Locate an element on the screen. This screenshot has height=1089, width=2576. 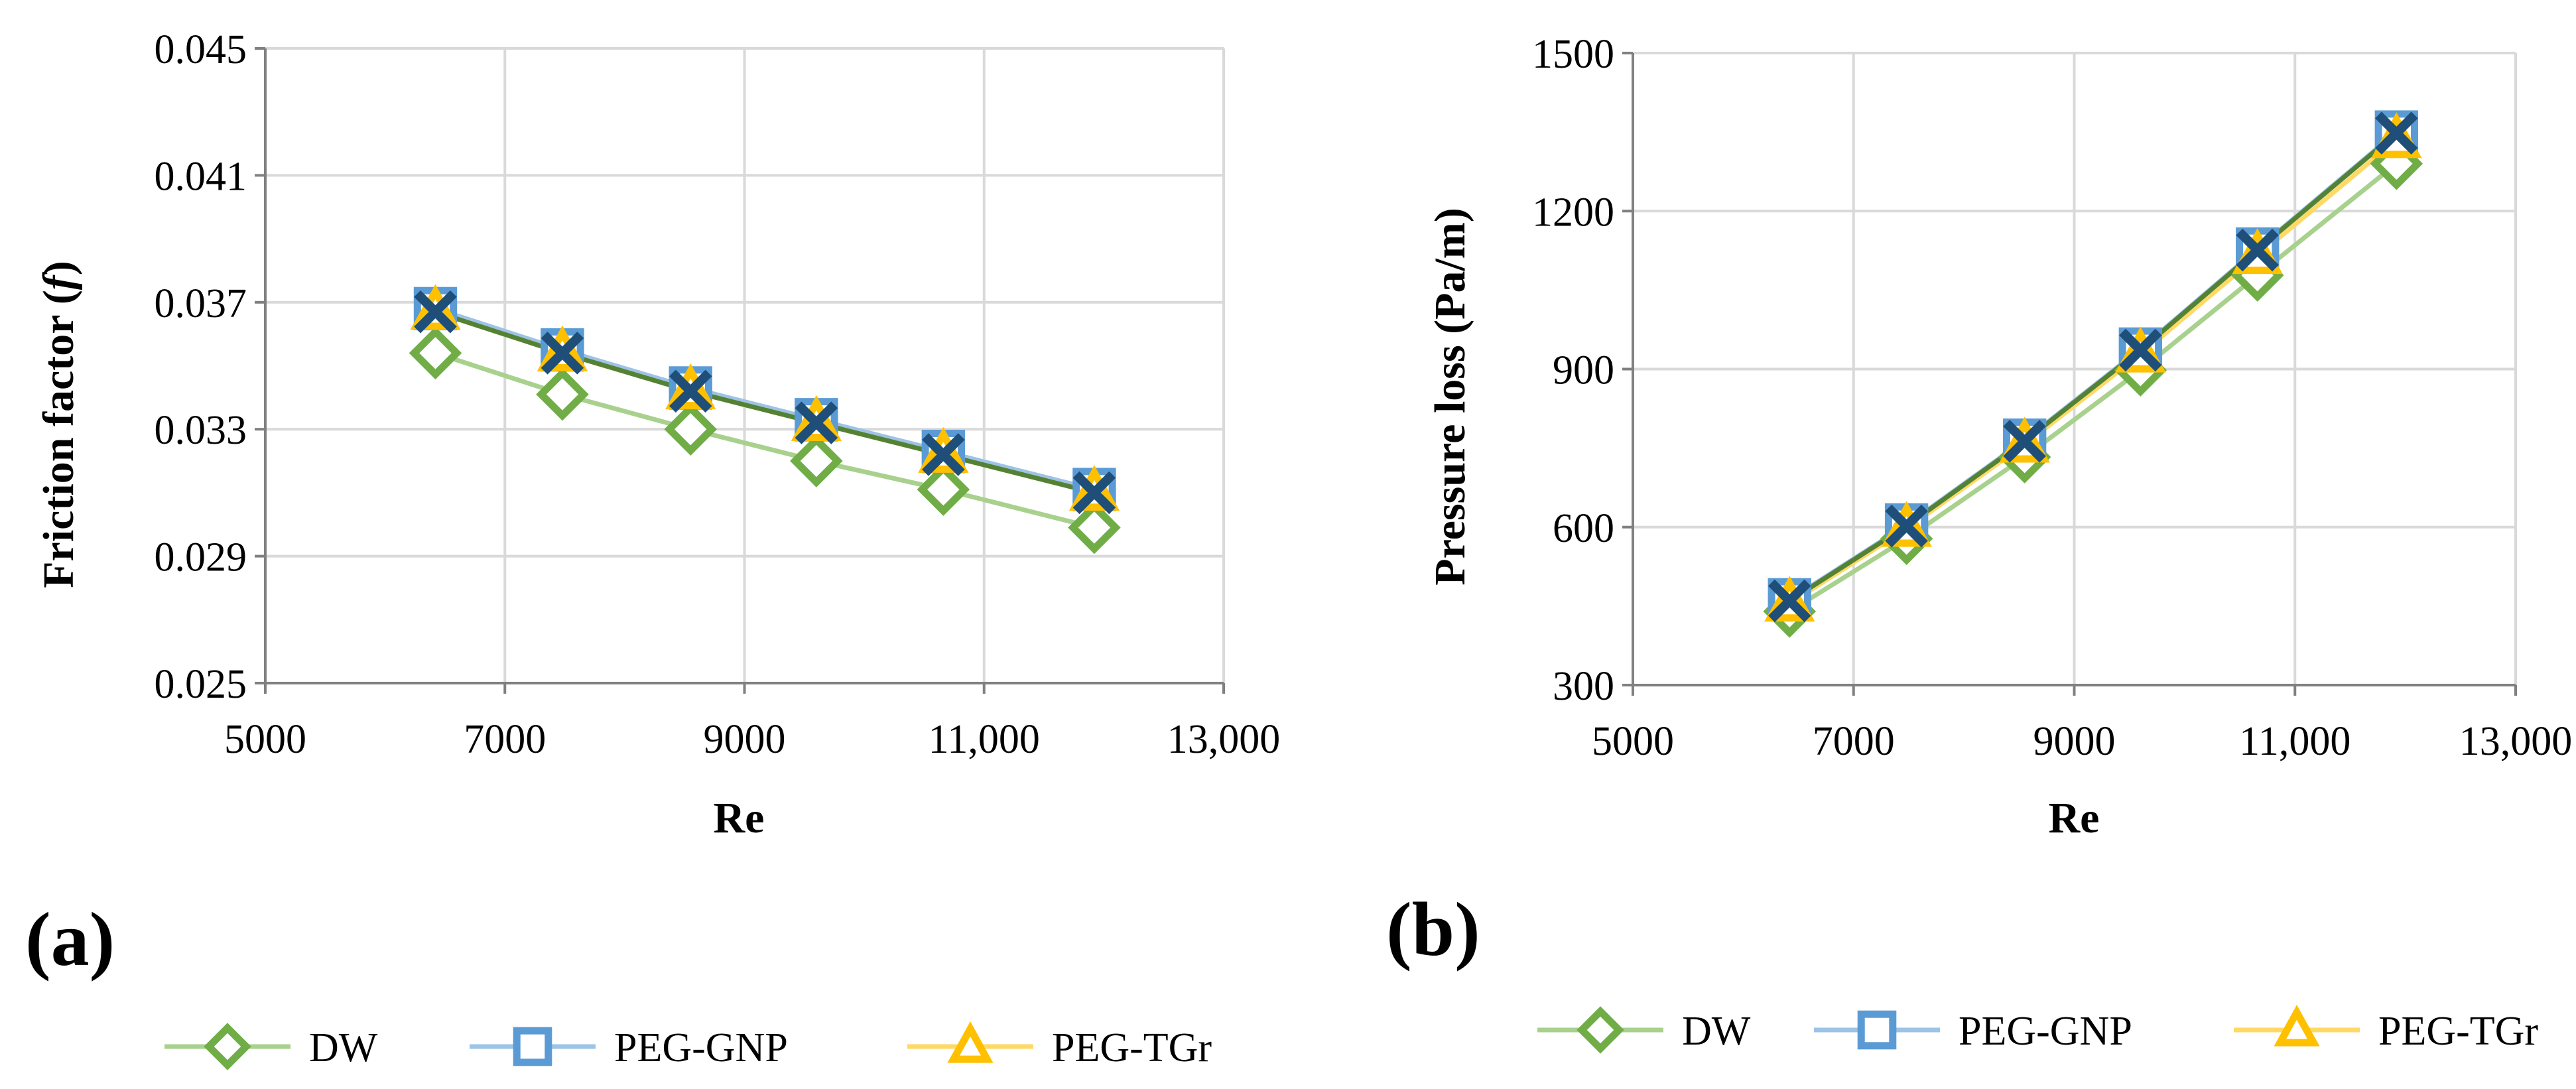
b-xtick-label: 11,000 is located at coordinates (2295, 741).